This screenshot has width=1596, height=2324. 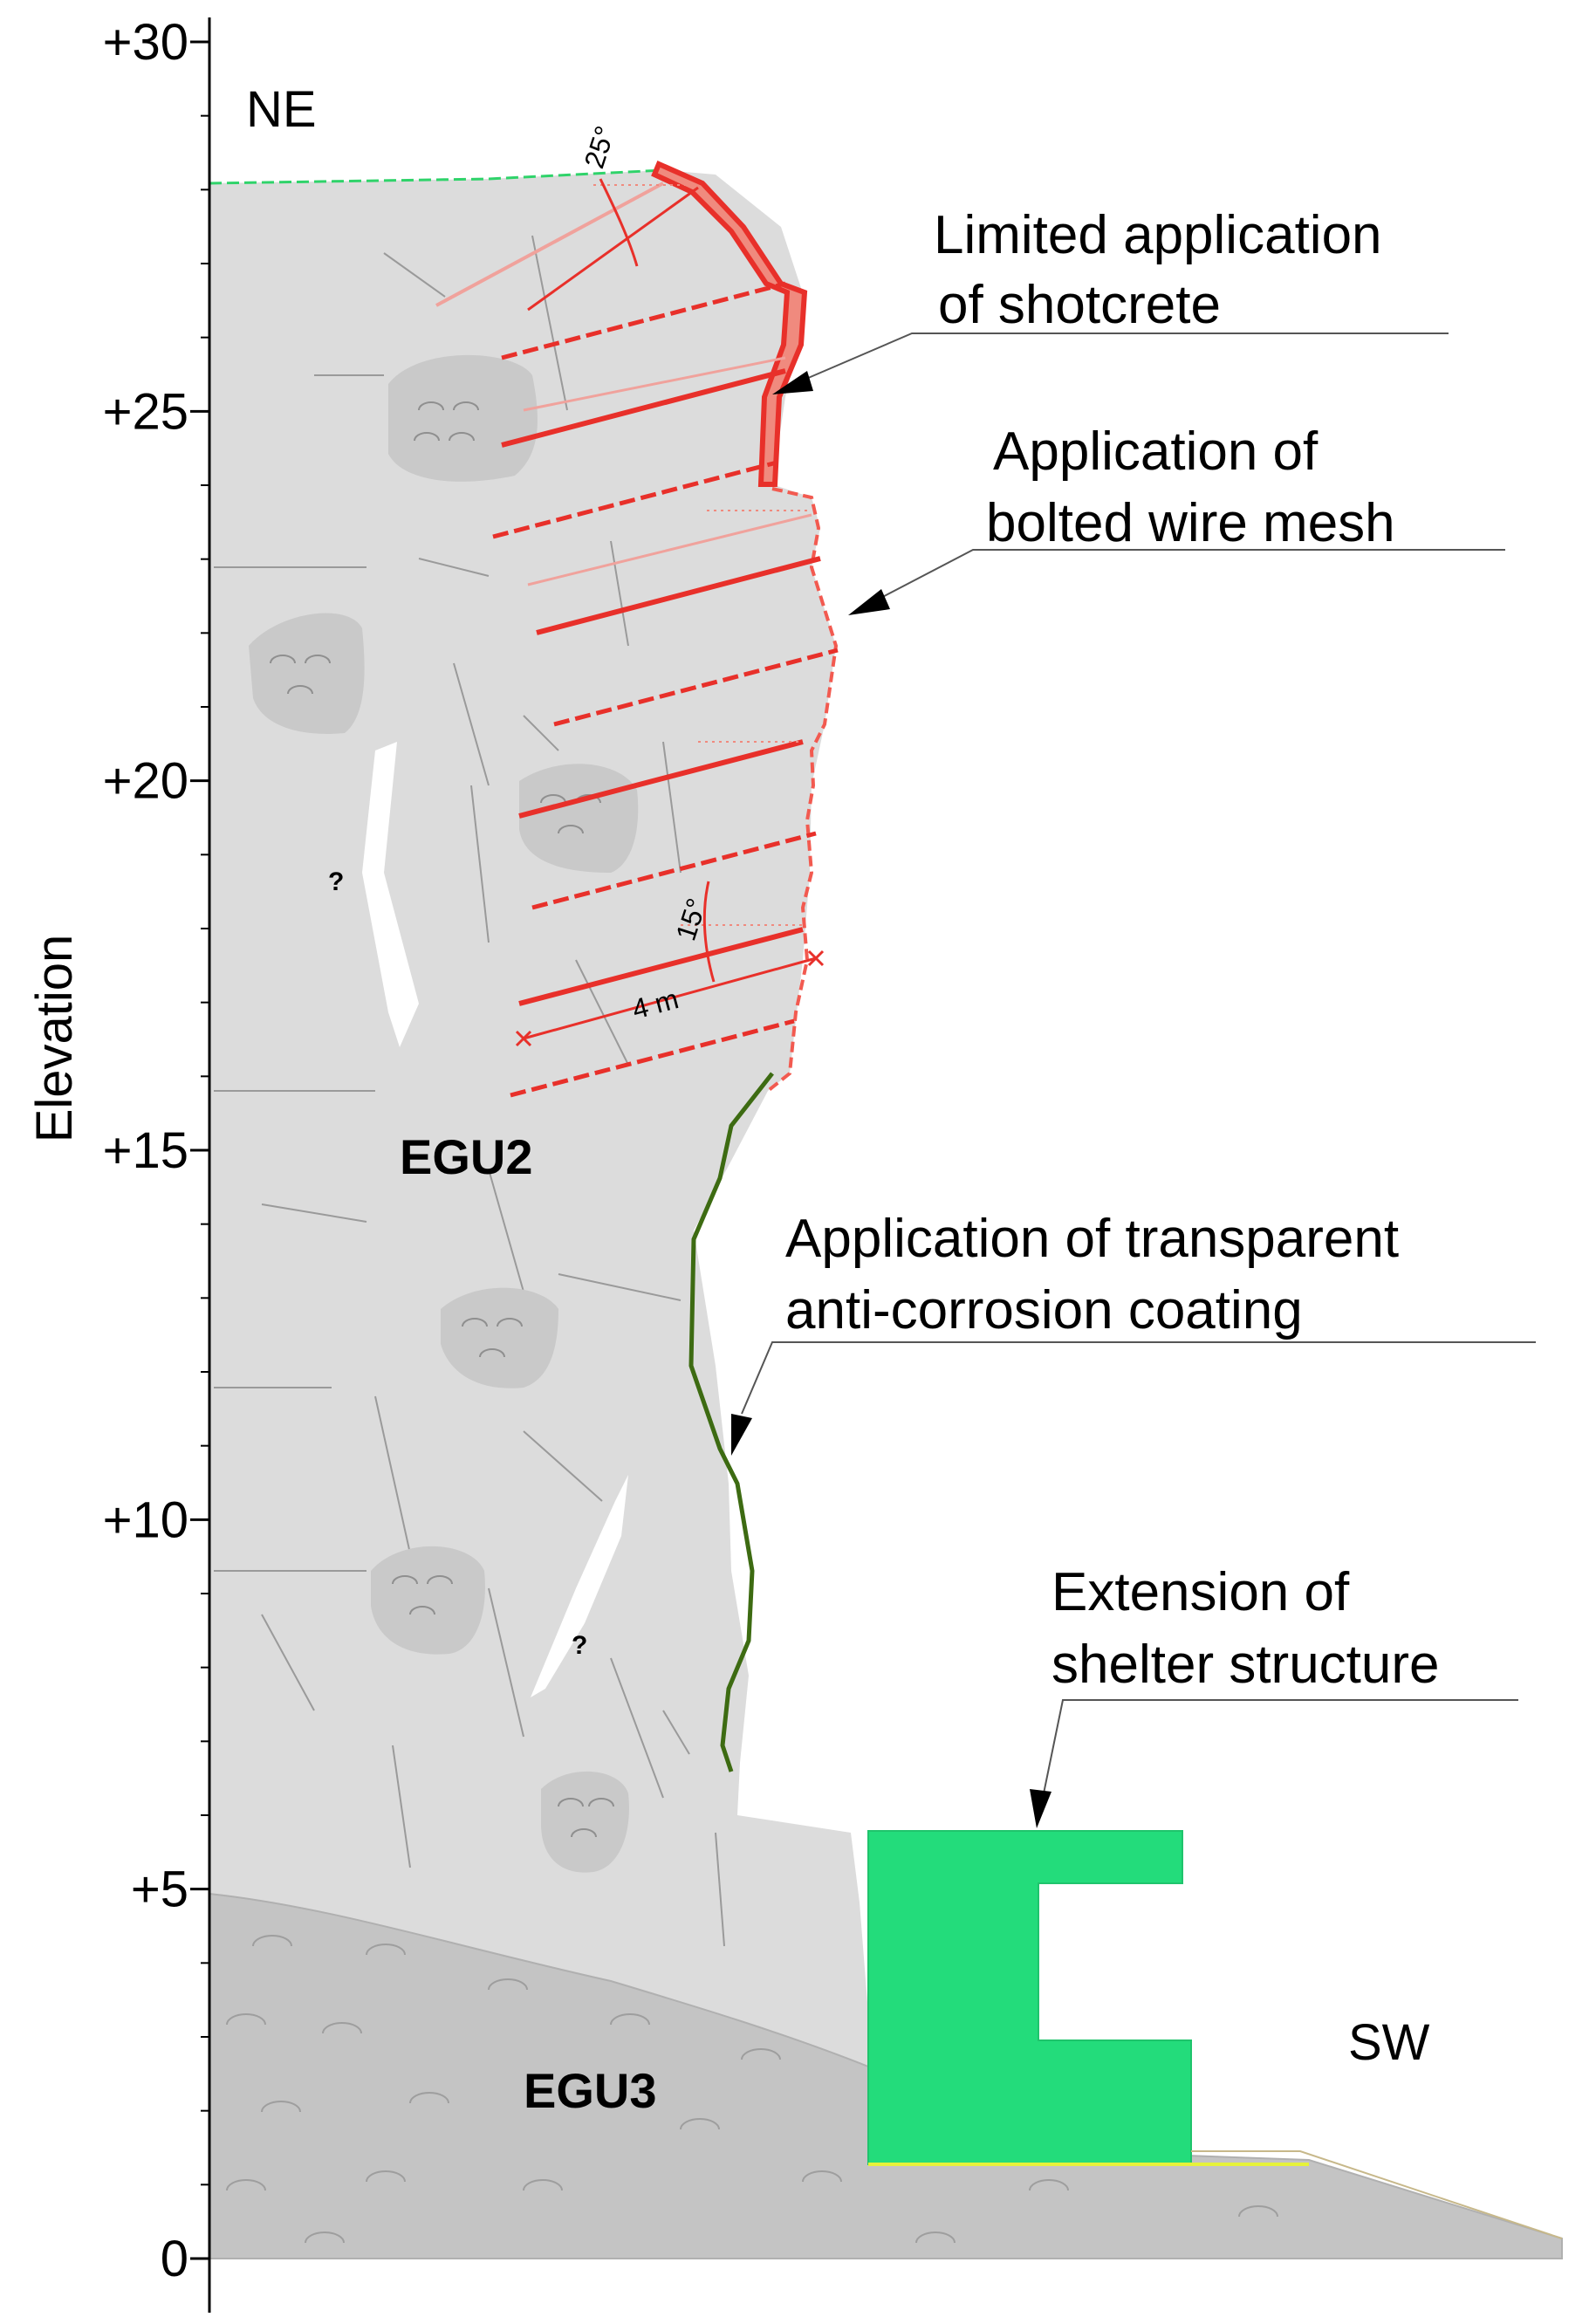 I want to click on cobble-marks, so click(x=442, y=1119).